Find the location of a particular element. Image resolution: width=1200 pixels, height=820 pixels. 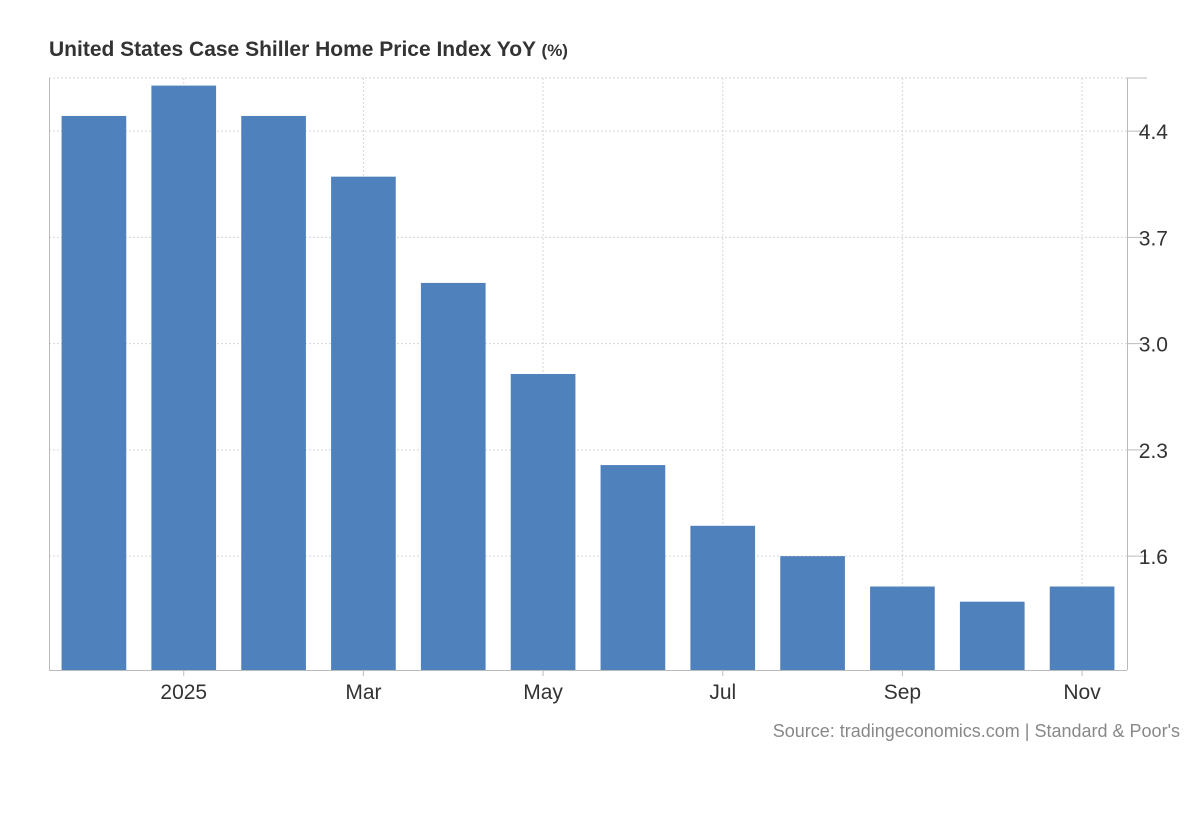

y-tick-label: 4.4 is located at coordinates (1154, 132).